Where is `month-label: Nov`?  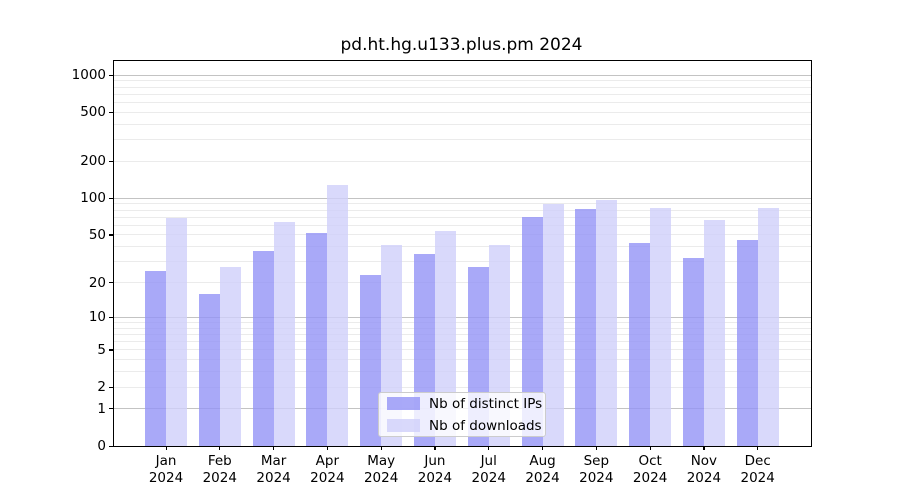 month-label: Nov is located at coordinates (704, 461).